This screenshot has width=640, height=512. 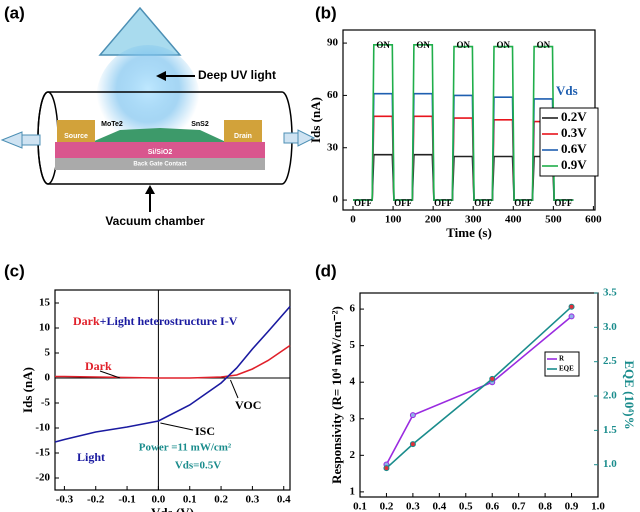 I want to click on x-tick-label: 100, so click(x=393, y=220).